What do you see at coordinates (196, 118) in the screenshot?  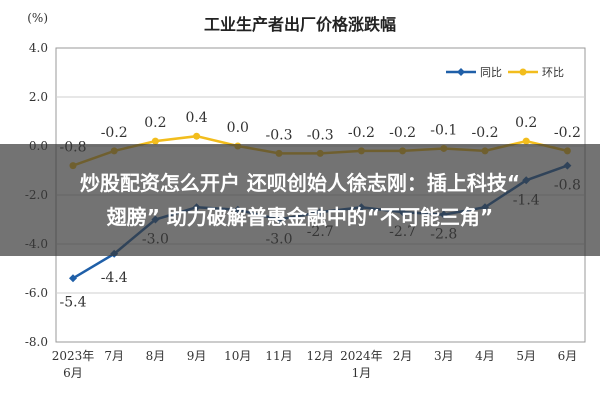 I see `data-label: 0.4` at bounding box center [196, 118].